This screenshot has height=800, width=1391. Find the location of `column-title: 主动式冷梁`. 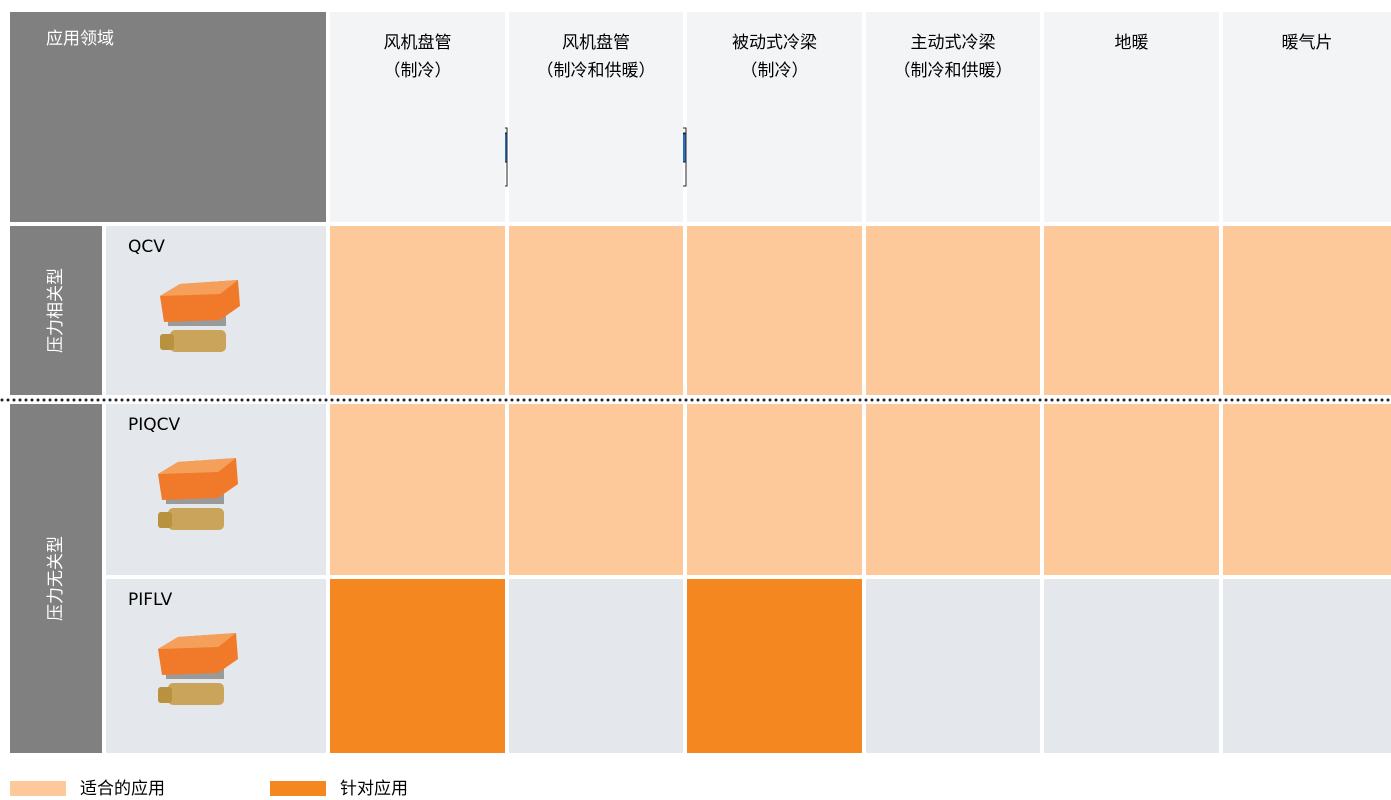

column-title: 主动式冷梁 is located at coordinates (953, 43).